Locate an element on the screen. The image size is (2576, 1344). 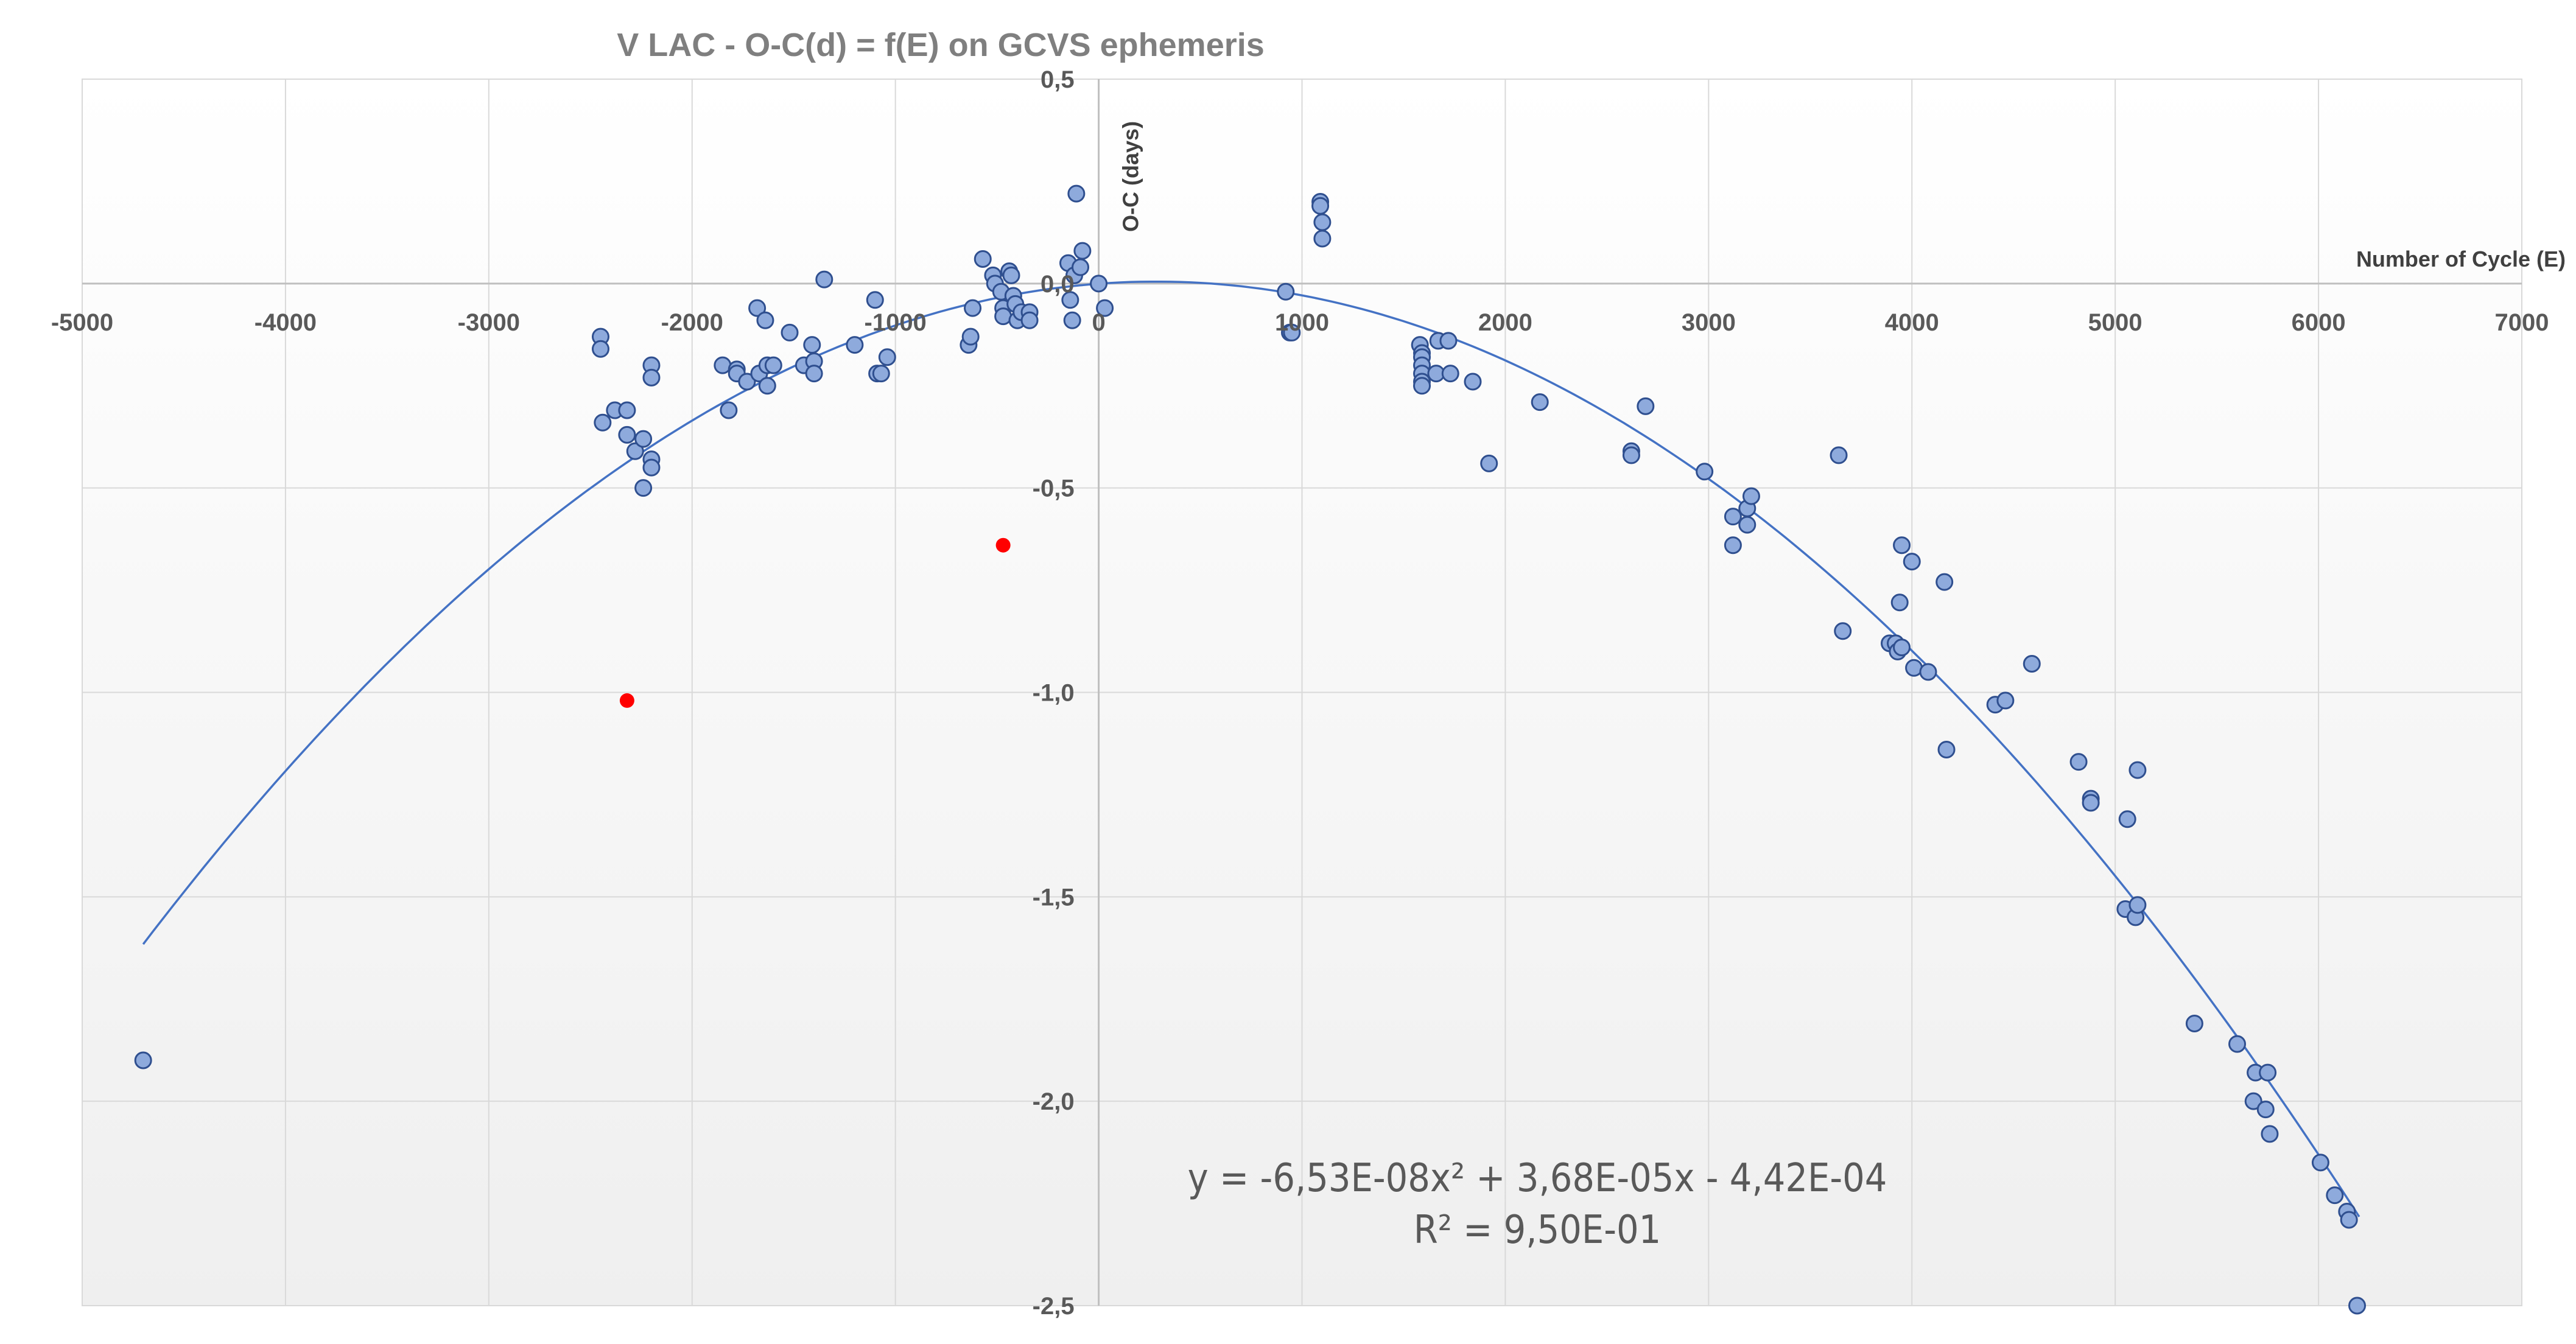
r-squared-label: R² = 9,50E-01 is located at coordinates (1537, 1230).